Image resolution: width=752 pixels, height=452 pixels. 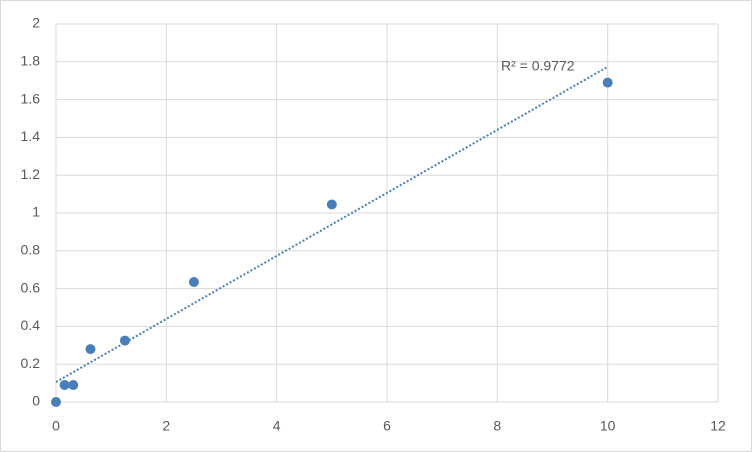 I want to click on x-tick-label: 12, so click(x=718, y=426).